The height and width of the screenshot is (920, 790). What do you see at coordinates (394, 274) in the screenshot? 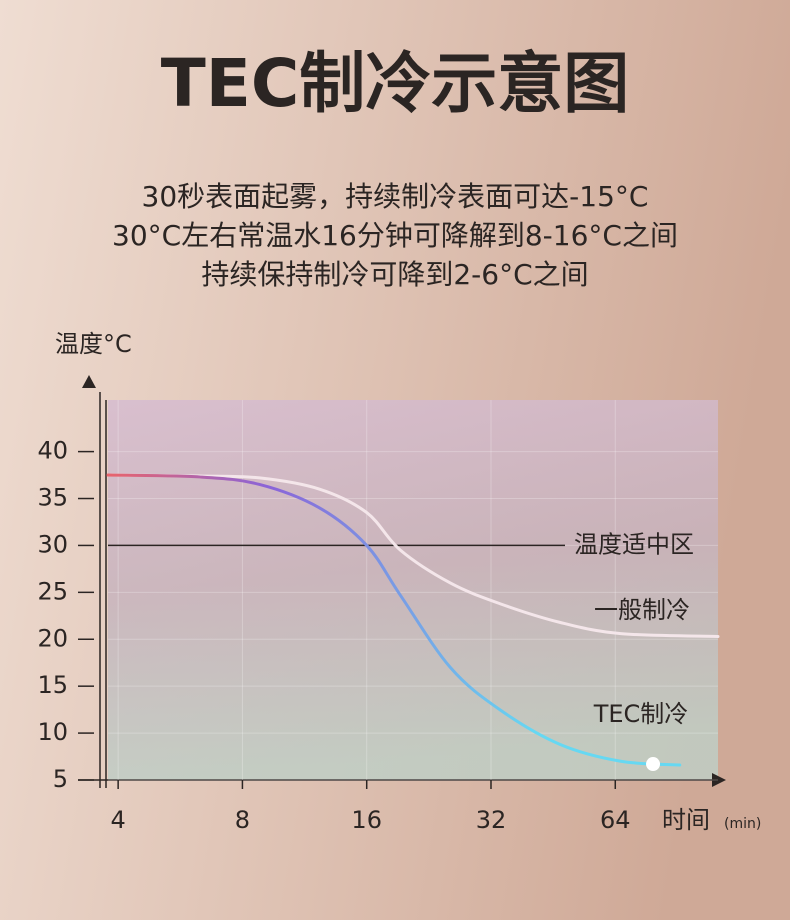
I see `subtitle: 持续保持制冷可降到2-6°C之间` at bounding box center [394, 274].